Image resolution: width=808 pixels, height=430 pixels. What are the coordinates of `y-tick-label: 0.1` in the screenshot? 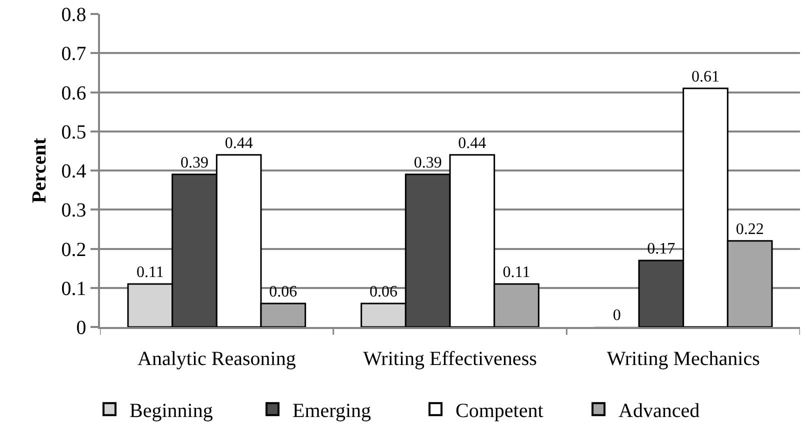 It's located at (73, 289).